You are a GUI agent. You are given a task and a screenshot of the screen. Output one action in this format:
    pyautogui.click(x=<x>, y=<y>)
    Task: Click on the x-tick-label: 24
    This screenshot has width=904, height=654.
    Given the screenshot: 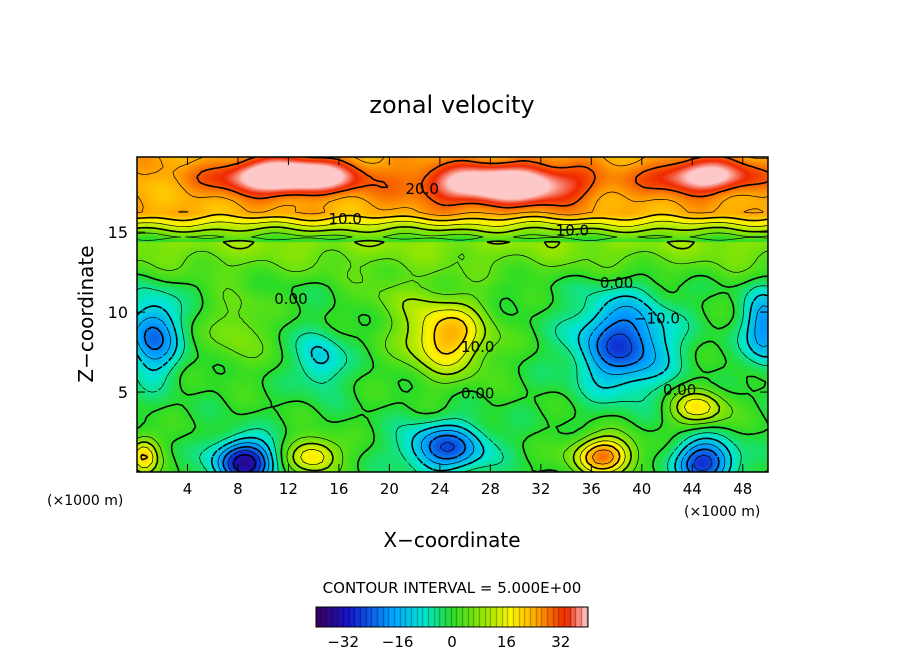 What is the action you would take?
    pyautogui.click(x=439, y=489)
    